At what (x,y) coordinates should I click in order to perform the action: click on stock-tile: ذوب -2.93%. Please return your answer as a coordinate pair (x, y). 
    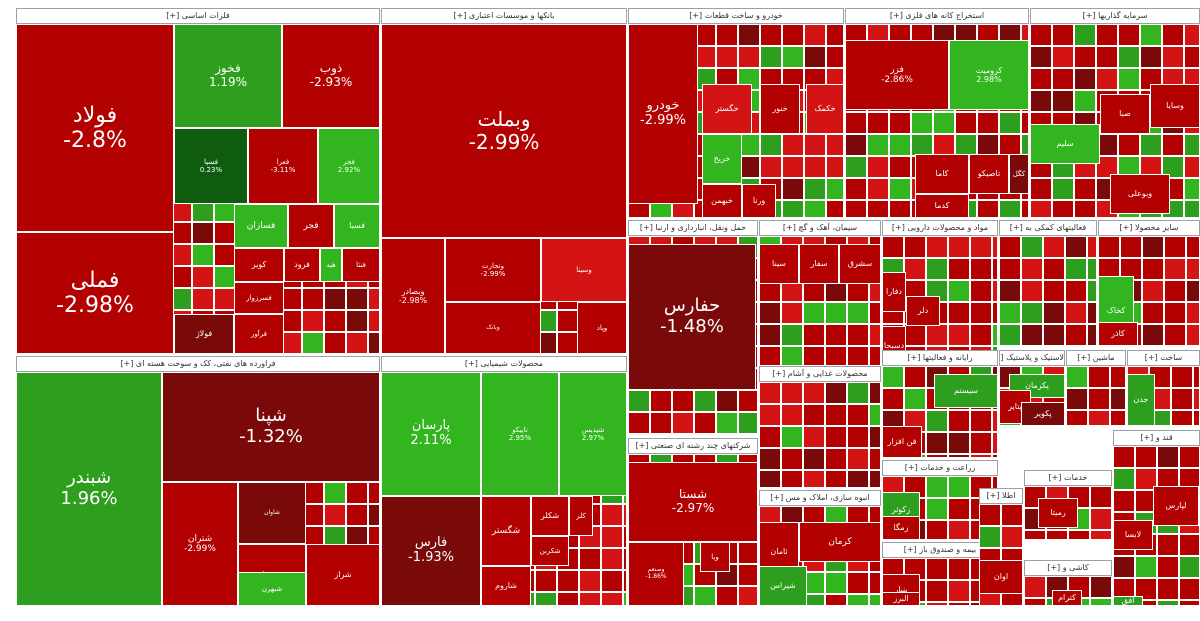
    Looking at the image, I should click on (331, 76).